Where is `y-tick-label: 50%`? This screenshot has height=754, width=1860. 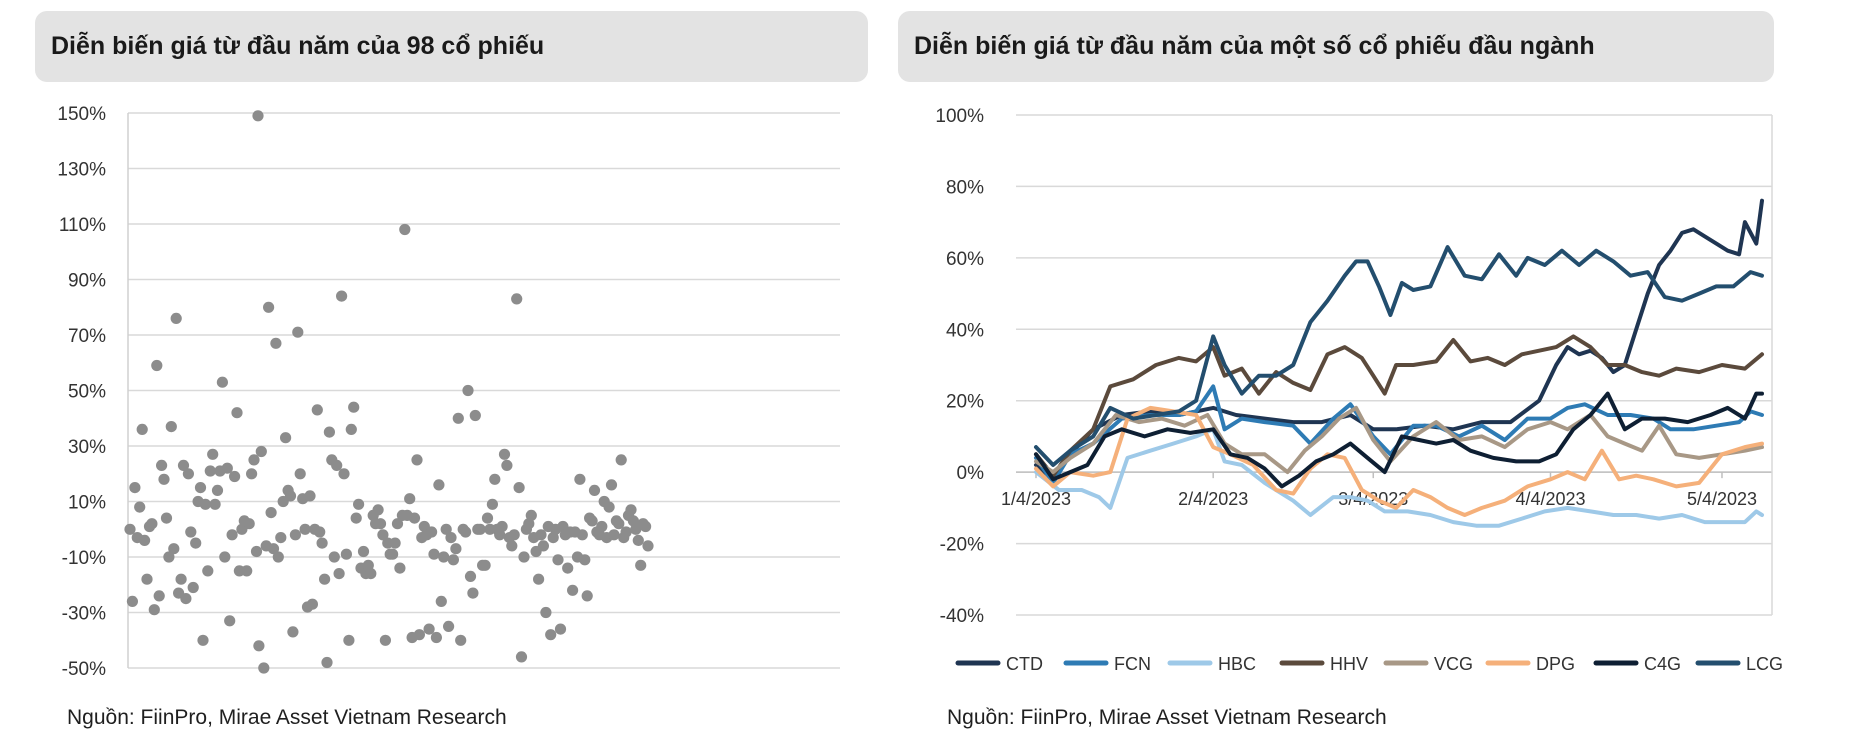
y-tick-label: 50% is located at coordinates (87, 392).